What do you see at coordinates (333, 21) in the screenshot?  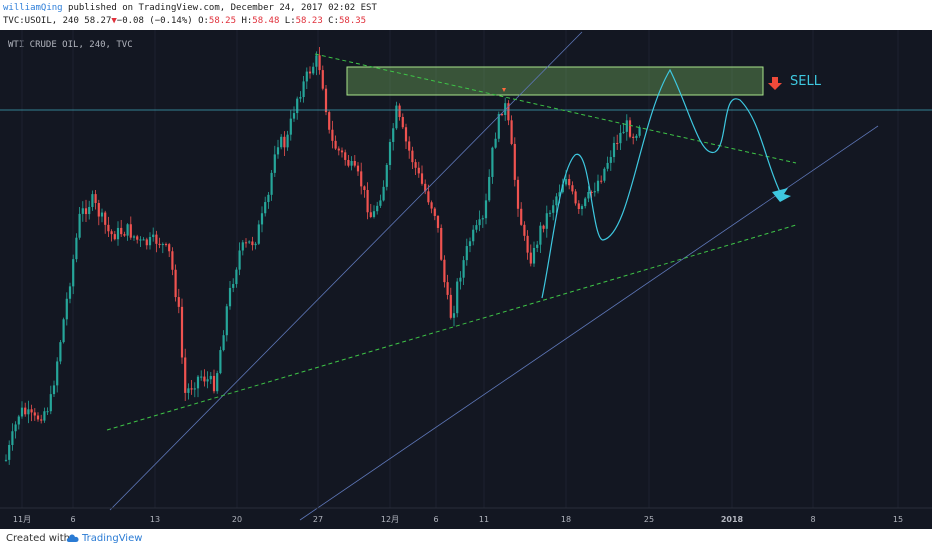 I see `close-label: C:` at bounding box center [333, 21].